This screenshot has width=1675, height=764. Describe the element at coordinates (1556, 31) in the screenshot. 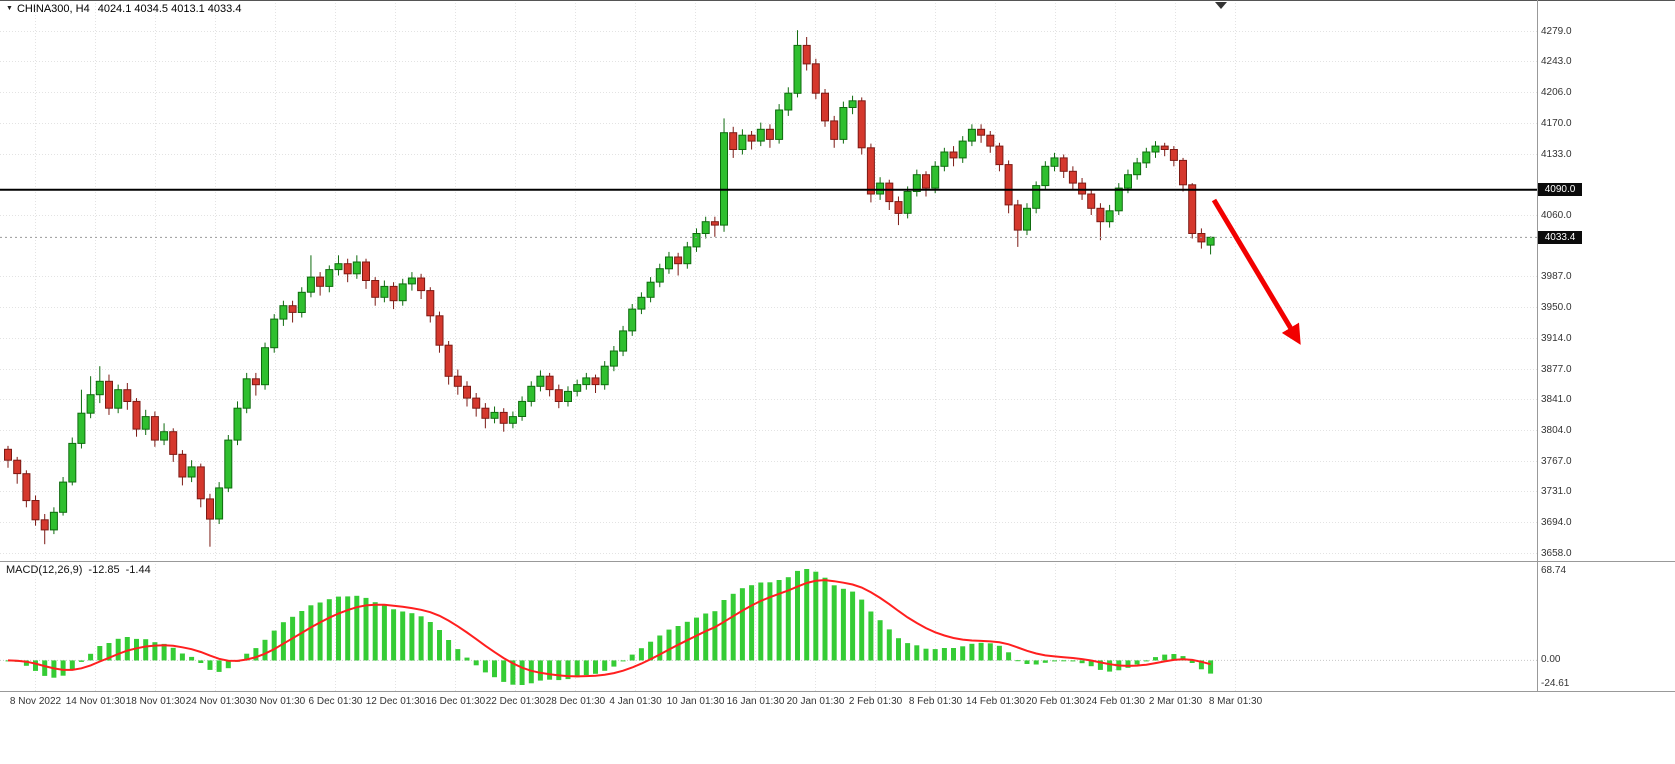

I see `price-tick-label: 4279.0` at that location.